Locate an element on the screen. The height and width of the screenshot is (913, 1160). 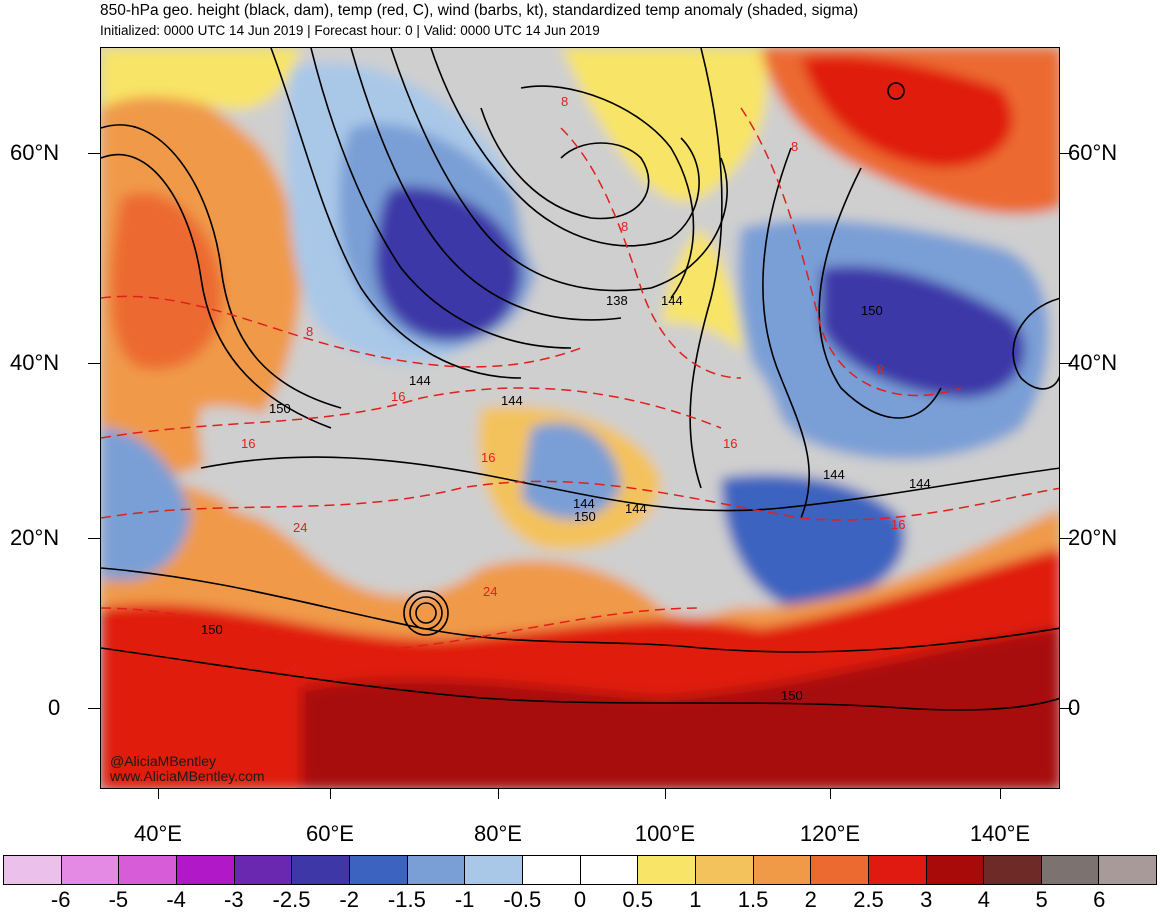
lat-label-20n-right: 20°N is located at coordinates (1093, 537).